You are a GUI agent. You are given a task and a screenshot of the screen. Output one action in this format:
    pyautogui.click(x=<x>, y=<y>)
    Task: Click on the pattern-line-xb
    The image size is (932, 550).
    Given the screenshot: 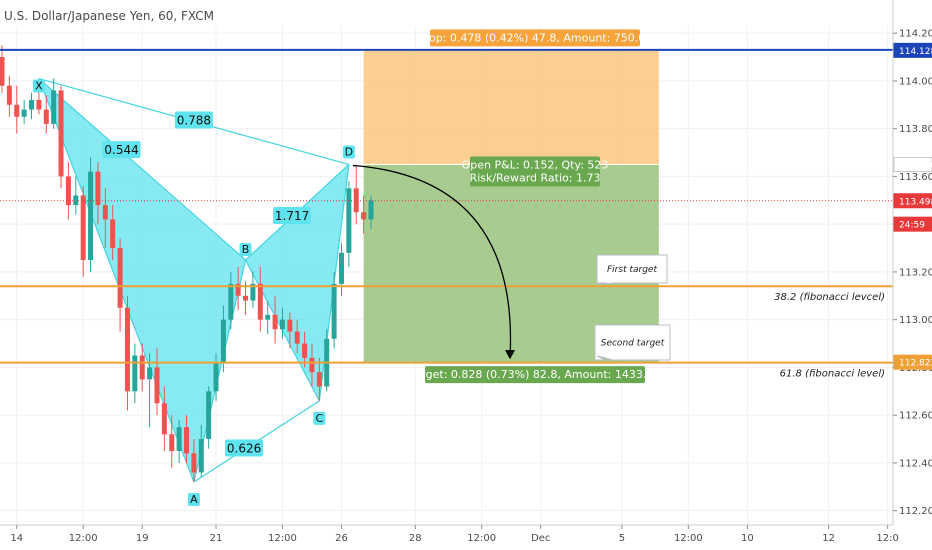 What is the action you would take?
    pyautogui.click(x=142, y=169)
    